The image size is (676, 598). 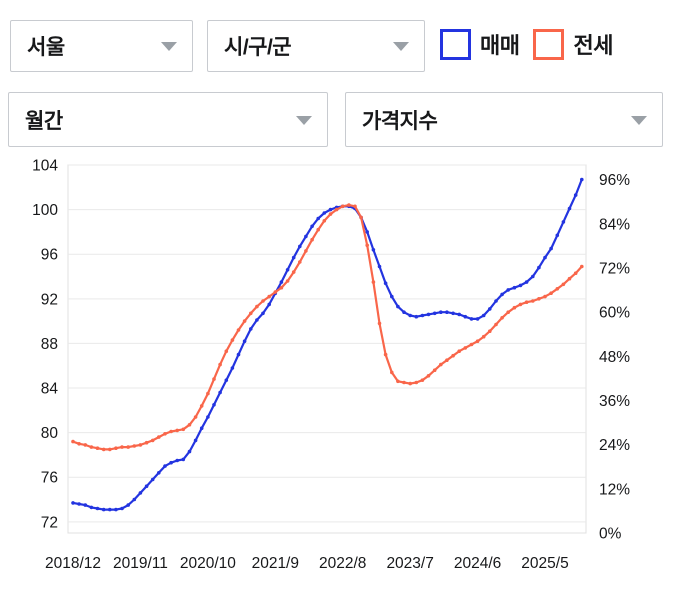 What do you see at coordinates (504, 119) in the screenshot?
I see `metric-dropdown: 가격지수` at bounding box center [504, 119].